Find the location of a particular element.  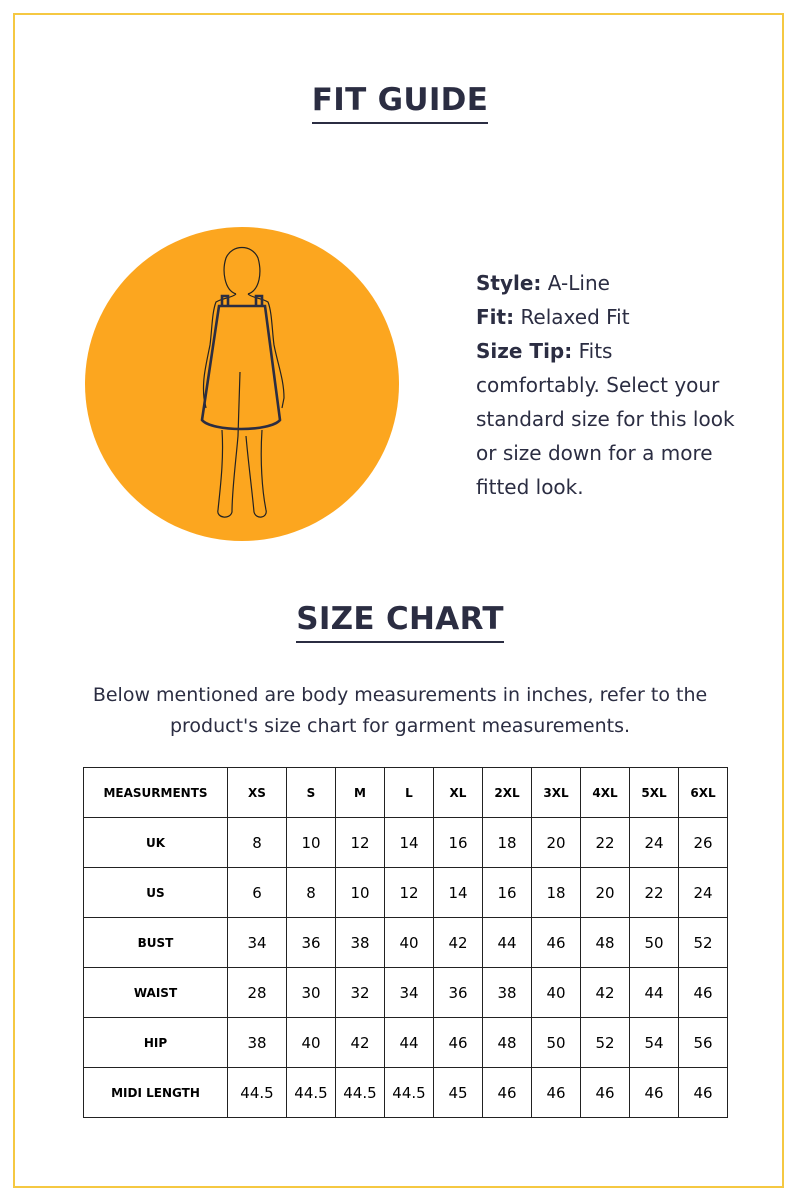

row-label: MIDI LENGTH is located at coordinates (155, 1092).